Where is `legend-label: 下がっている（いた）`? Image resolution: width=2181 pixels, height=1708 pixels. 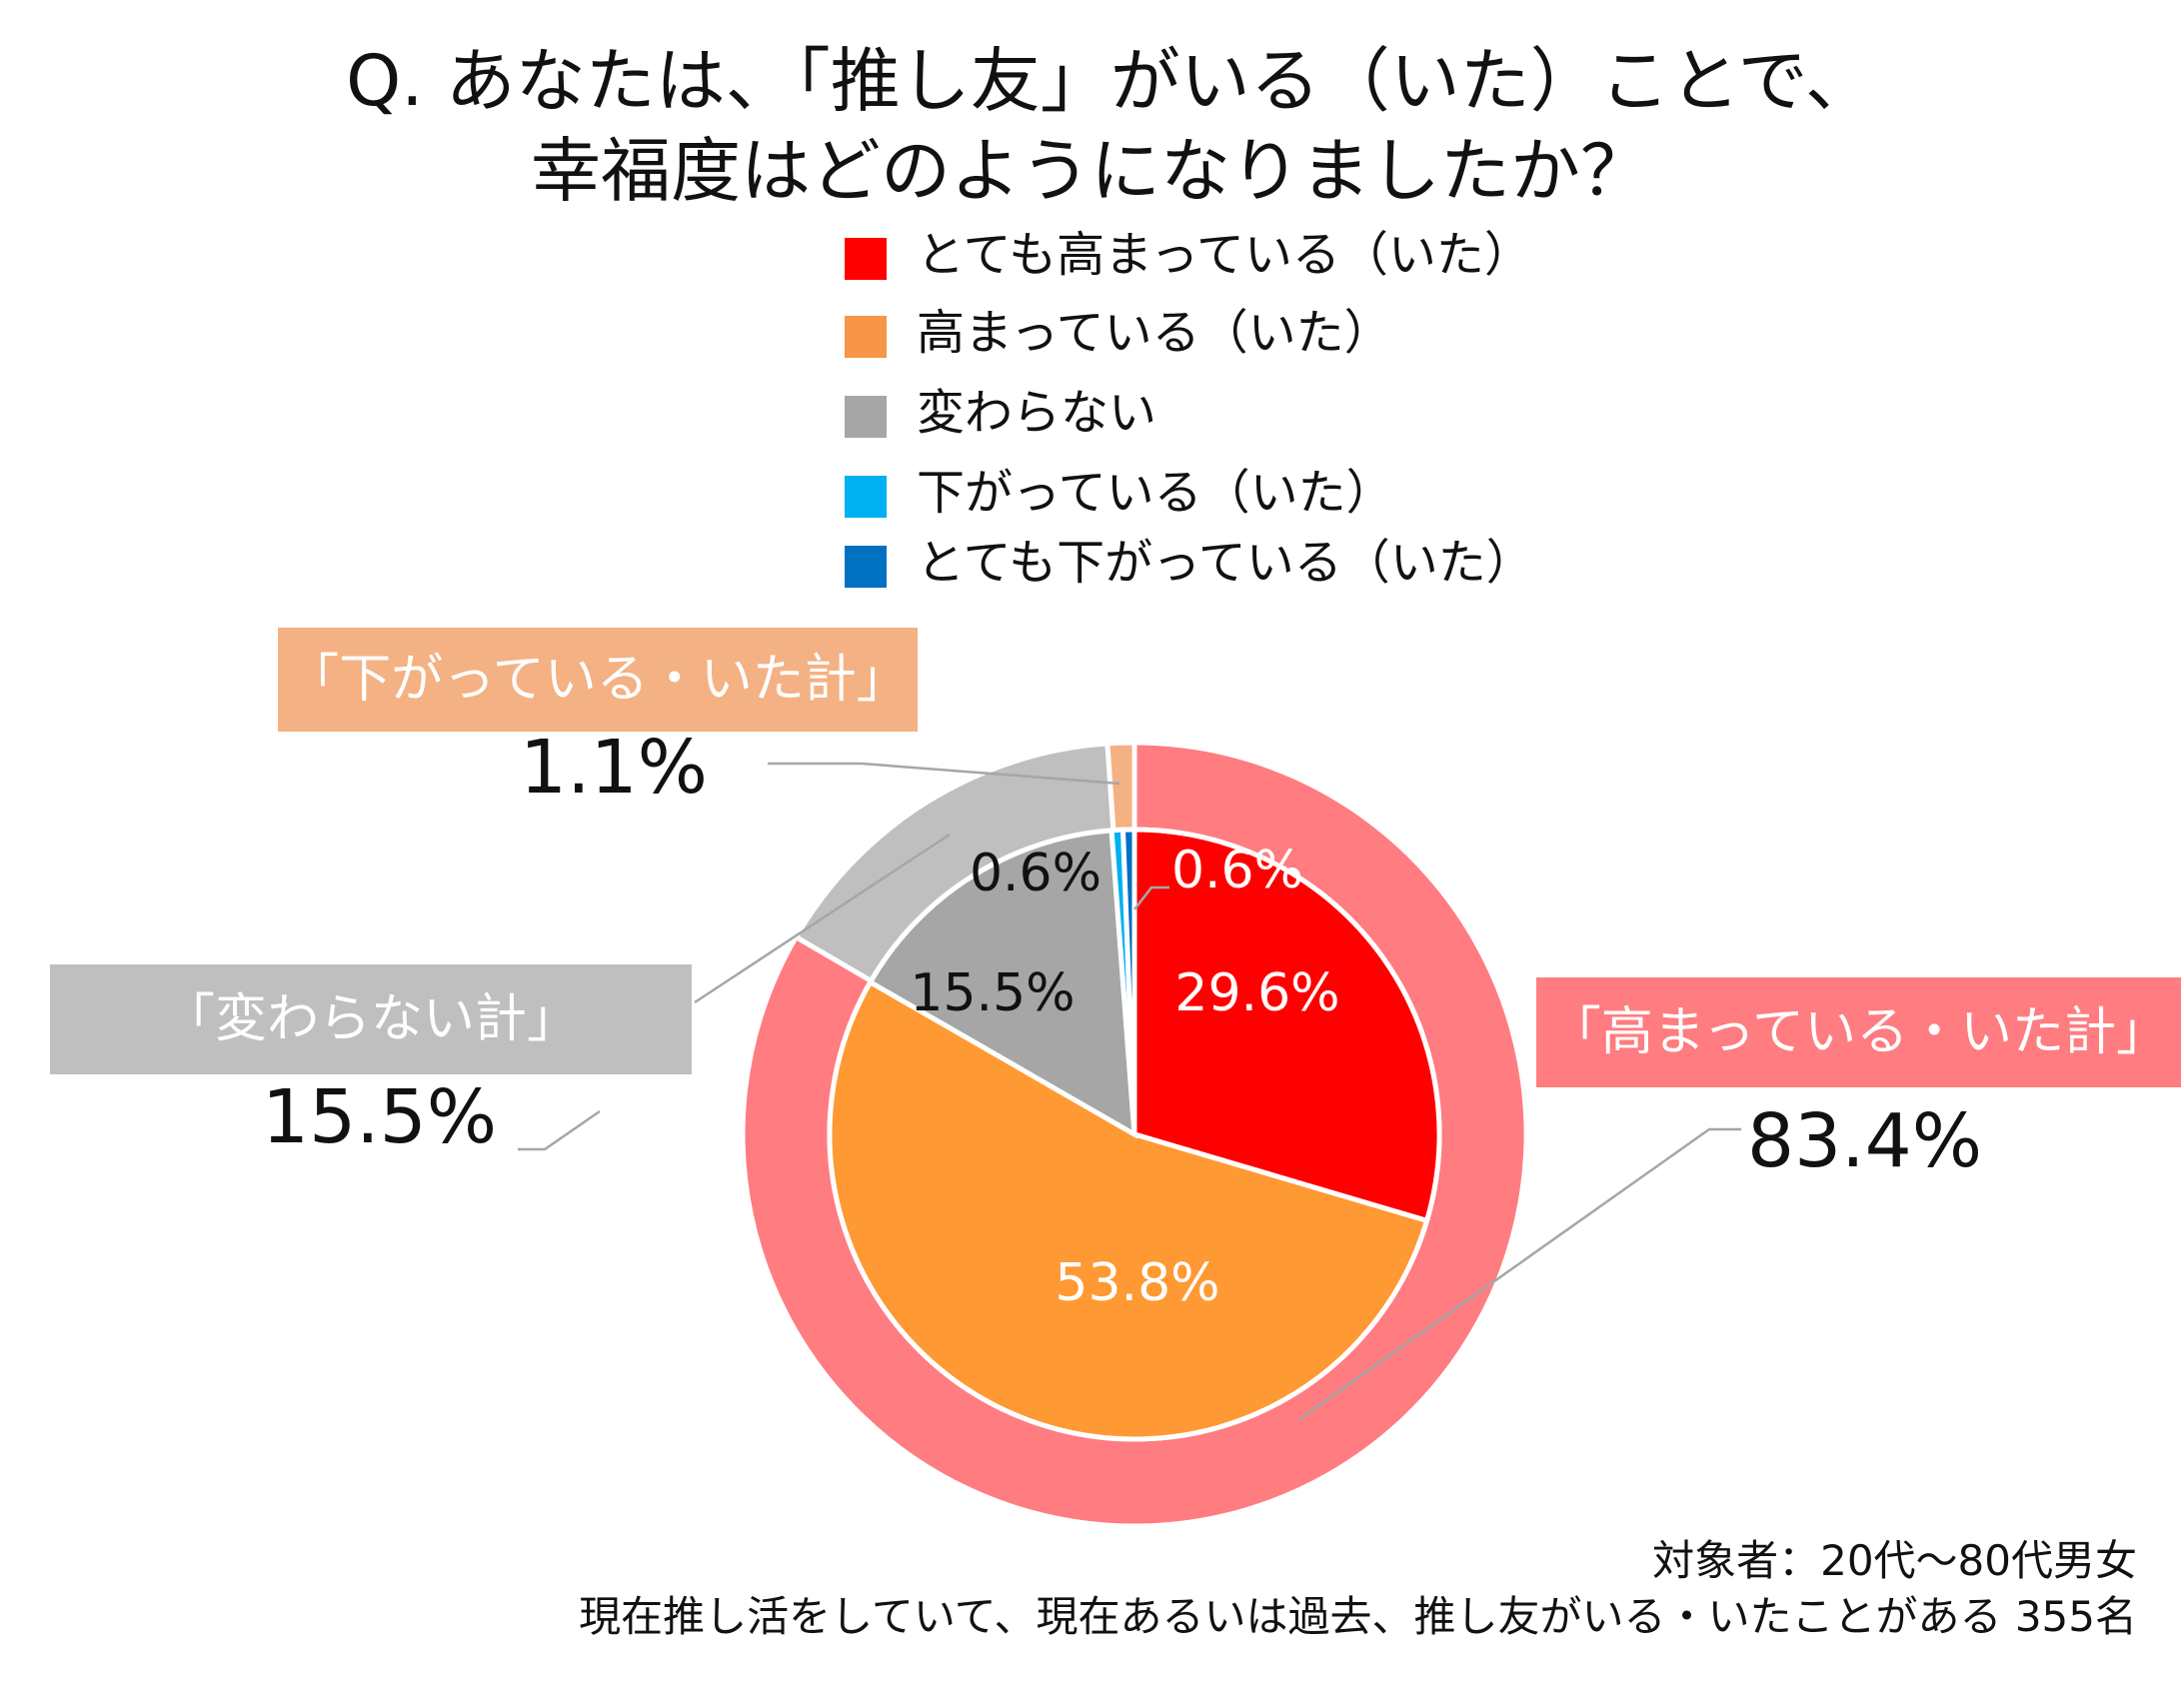 legend-label: 下がっている（いた） is located at coordinates (1155, 493).